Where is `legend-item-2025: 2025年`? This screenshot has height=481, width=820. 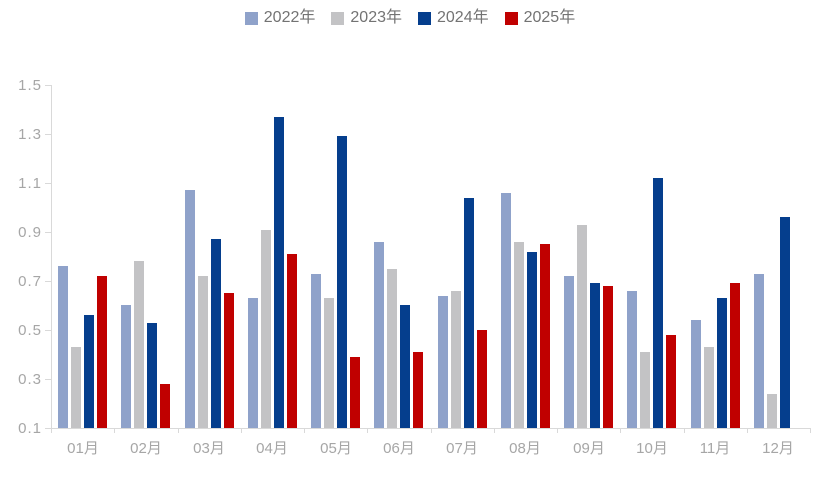
legend-item-2025: 2025年 is located at coordinates (540, 17).